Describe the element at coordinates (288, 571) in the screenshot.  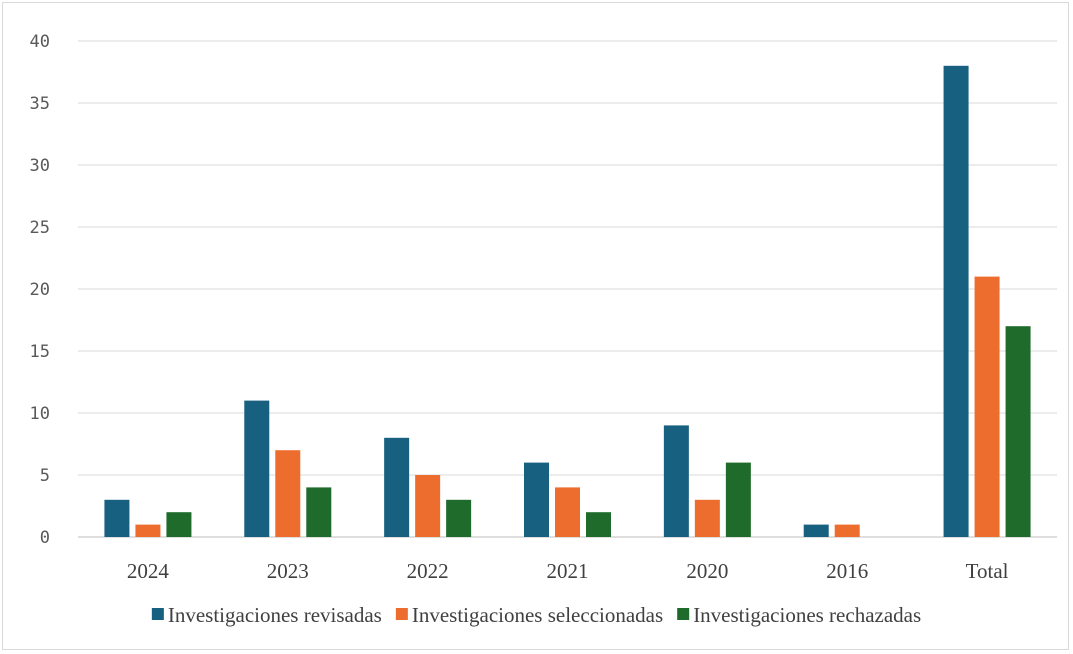
I see `x-tick-label: 2023` at that location.